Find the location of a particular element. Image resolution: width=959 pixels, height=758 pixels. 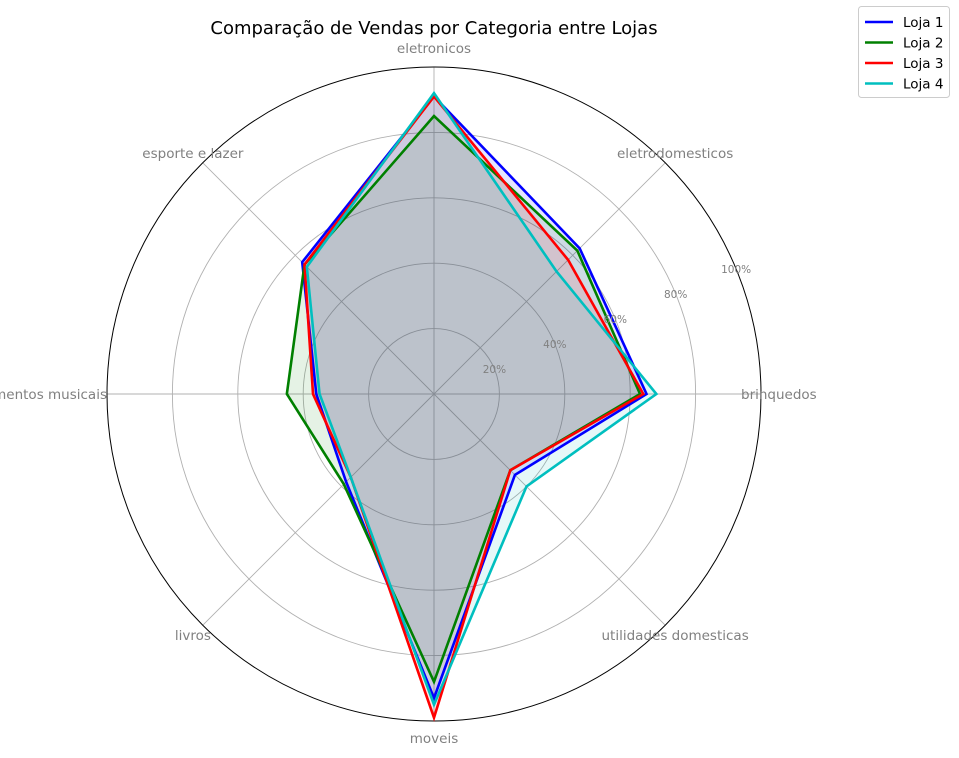

legend: Loja 1 Loja 2 Loja 3 Loja 4 is located at coordinates (904, 52).